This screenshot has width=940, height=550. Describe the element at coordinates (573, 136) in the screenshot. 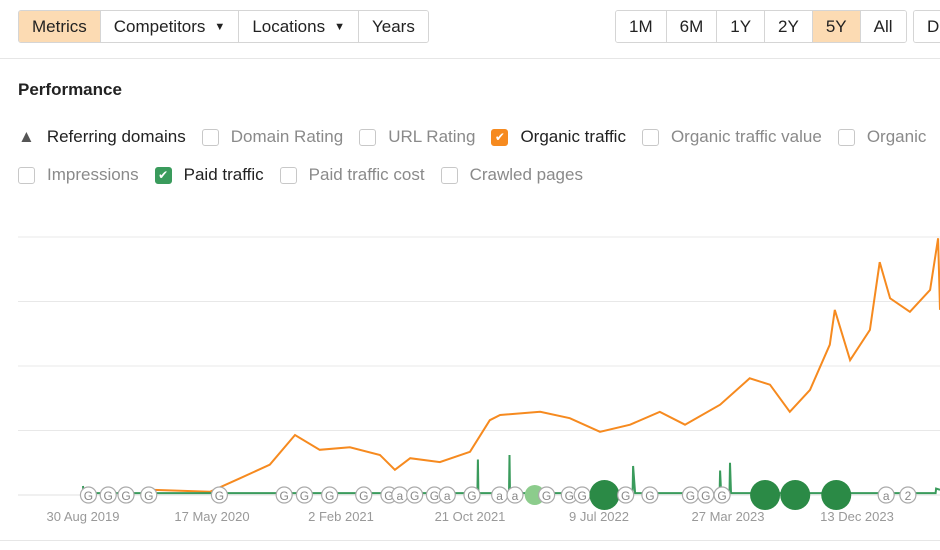

I see `metric-label: Organic traffic` at that location.